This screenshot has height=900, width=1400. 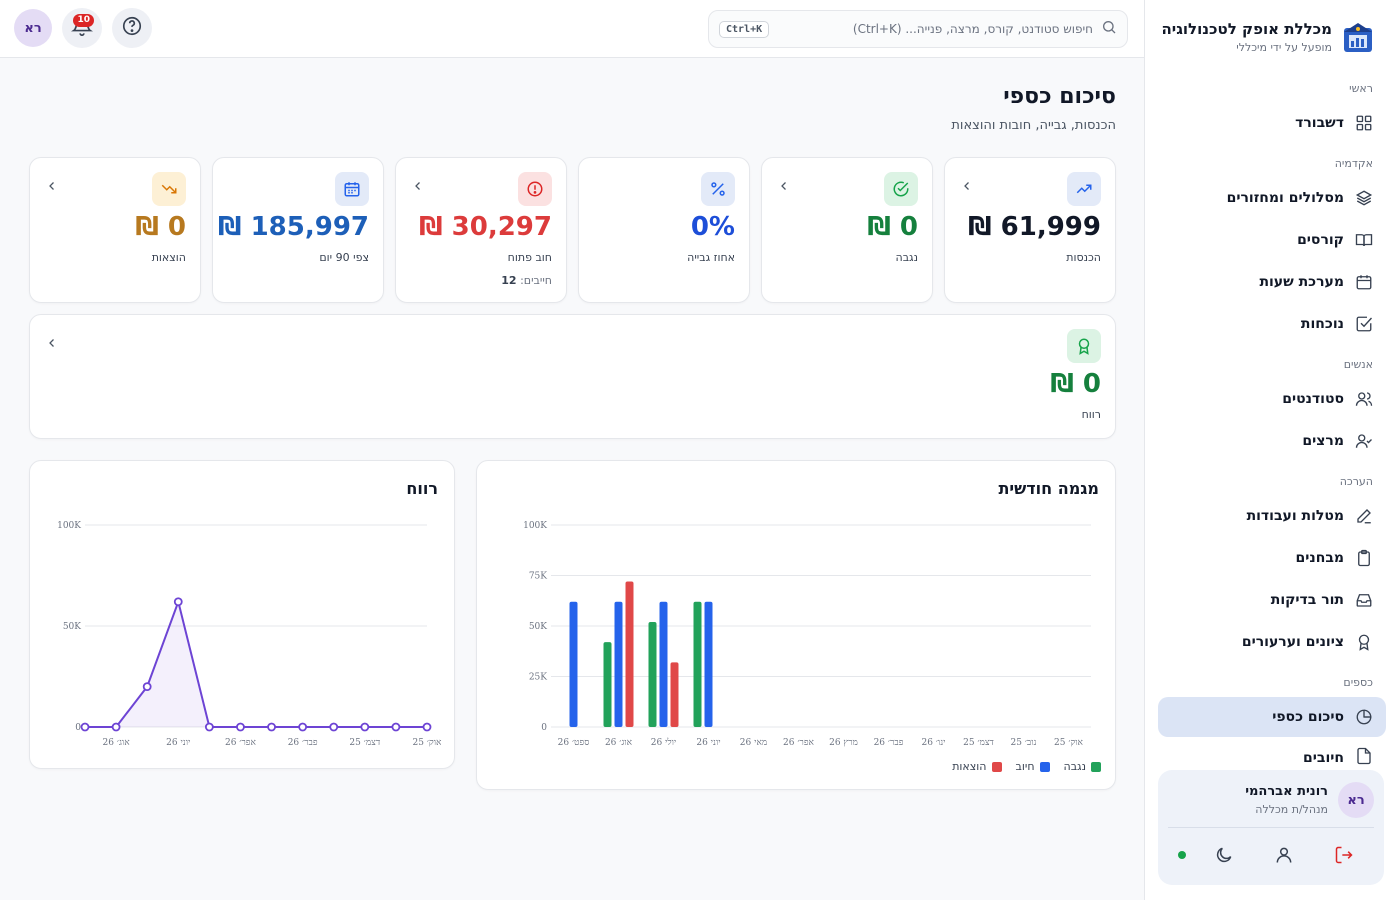 What do you see at coordinates (1272, 558) in the screenshot?
I see `sidebar-item-exams: מבחנים` at bounding box center [1272, 558].